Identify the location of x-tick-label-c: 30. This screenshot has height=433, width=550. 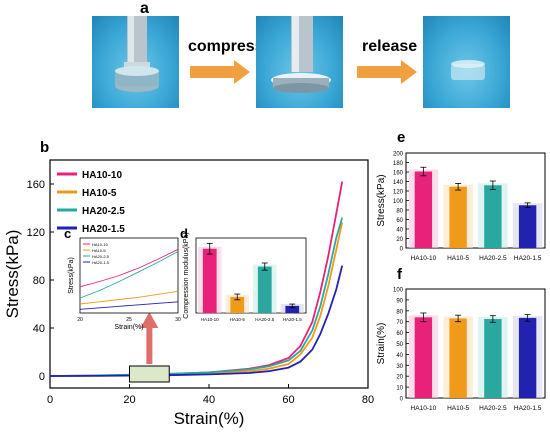
(178, 320).